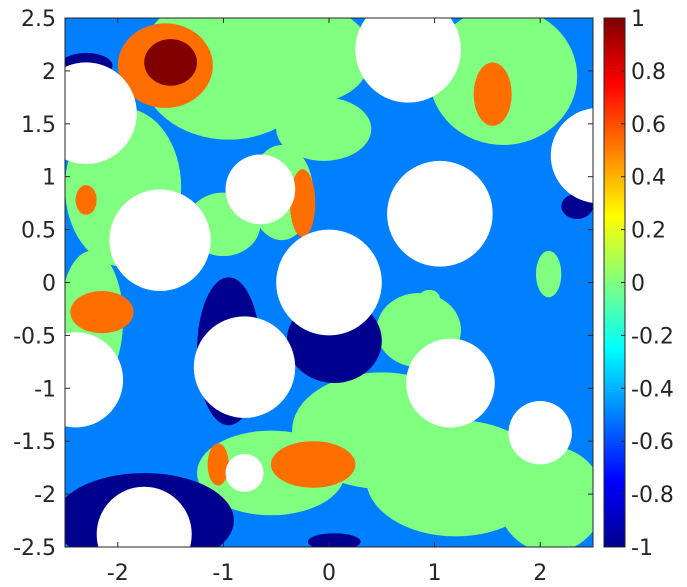  What do you see at coordinates (638, 19) in the screenshot?
I see `colorbar-tick-label: 1` at bounding box center [638, 19].